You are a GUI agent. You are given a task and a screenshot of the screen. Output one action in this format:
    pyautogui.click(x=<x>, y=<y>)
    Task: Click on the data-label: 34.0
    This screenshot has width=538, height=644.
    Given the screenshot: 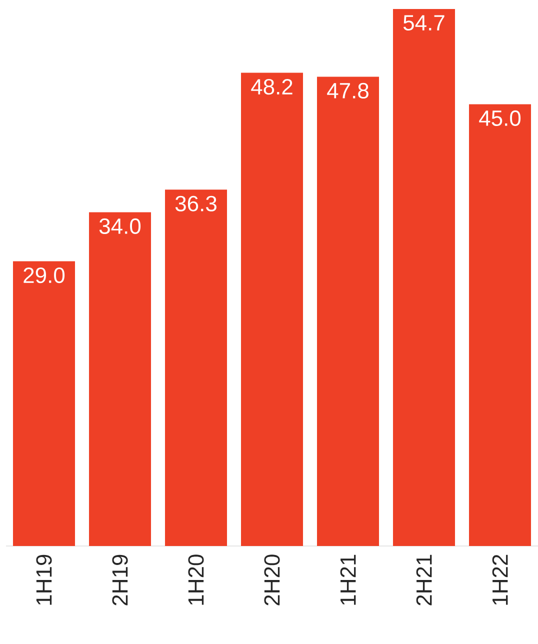 What is the action you would take?
    pyautogui.click(x=120, y=226)
    